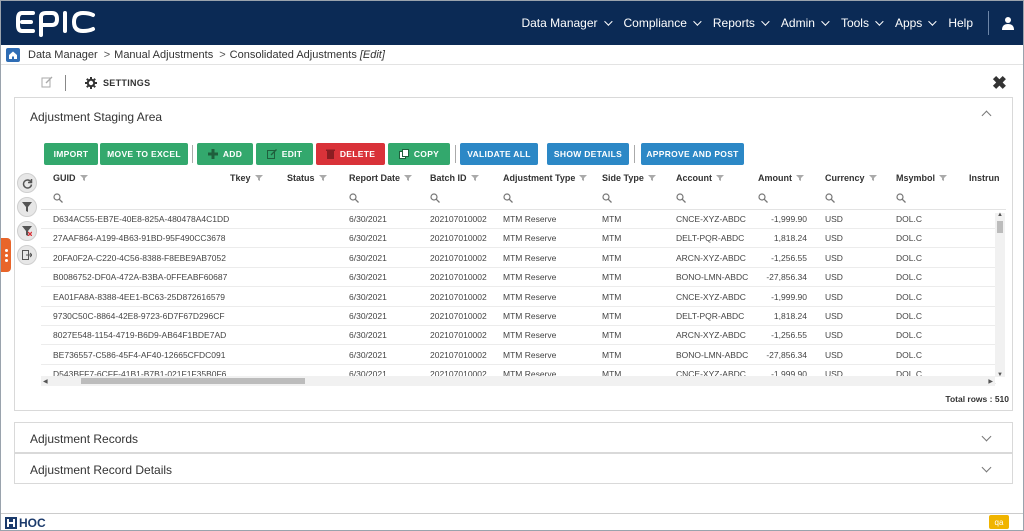 The width and height of the screenshot is (1024, 531). What do you see at coordinates (861, 23) in the screenshot?
I see `menu-tools: Tools` at bounding box center [861, 23].